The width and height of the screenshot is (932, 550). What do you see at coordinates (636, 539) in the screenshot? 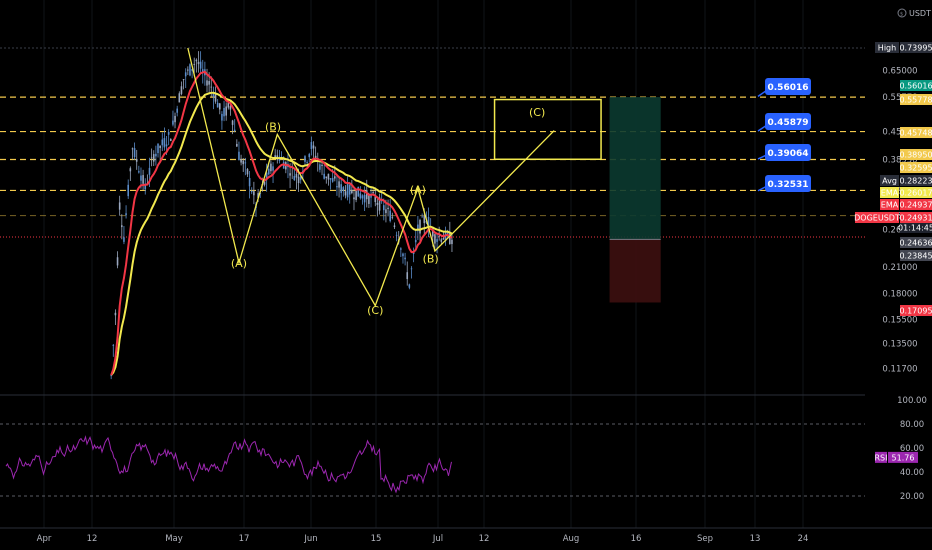
I see `time-tick-label: 16` at bounding box center [636, 539].